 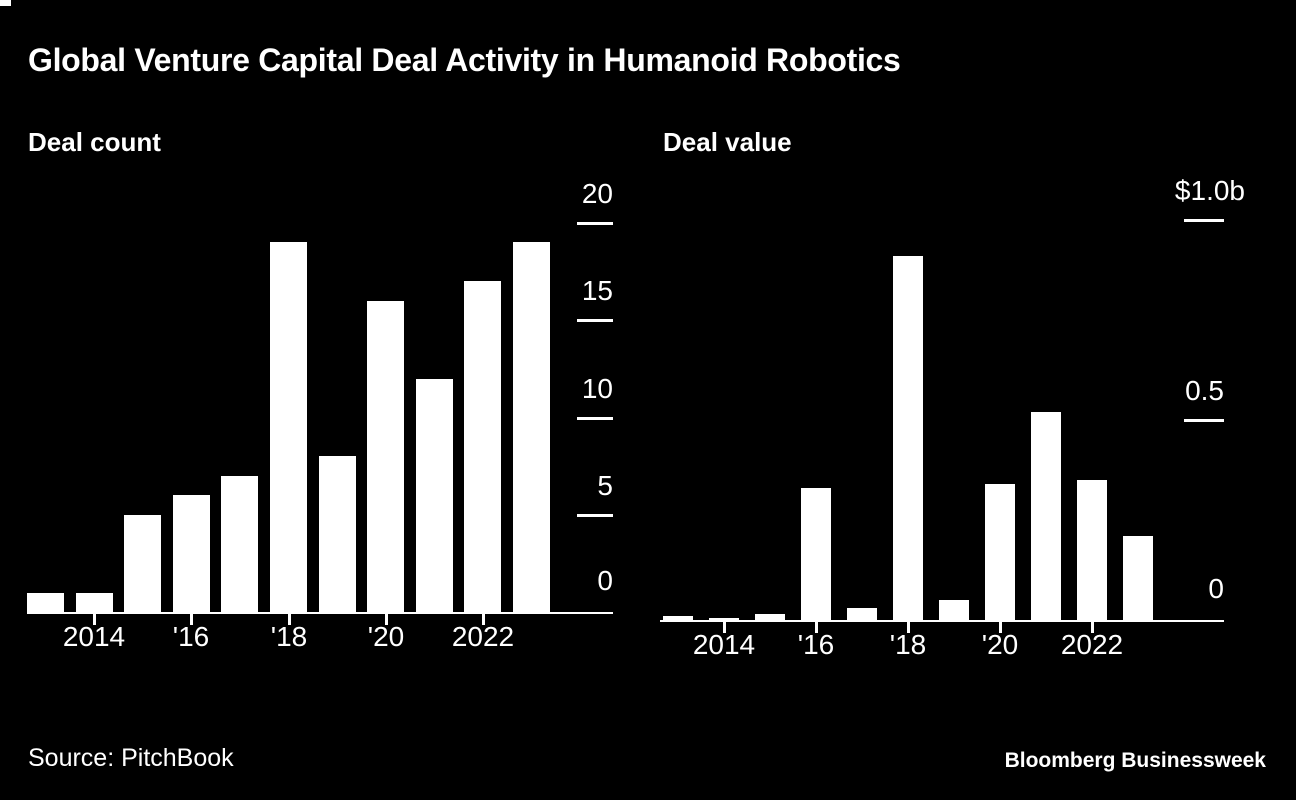 I want to click on y-tick-label: 5, so click(x=605, y=485).